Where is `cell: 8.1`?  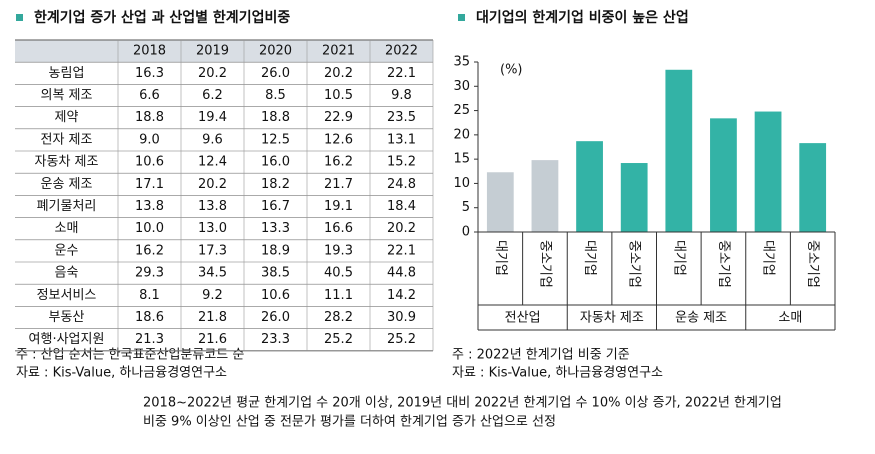 cell: 8.1 is located at coordinates (149, 295).